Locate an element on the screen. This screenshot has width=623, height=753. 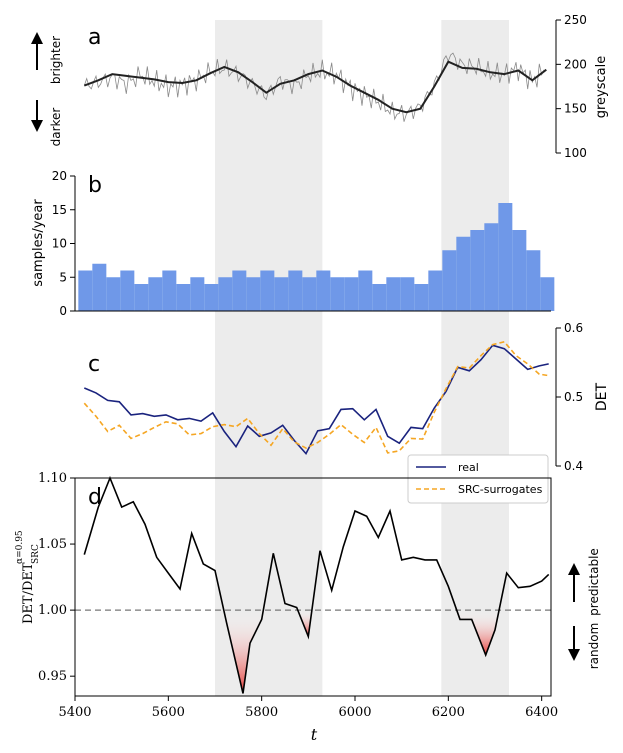
b-tick-label-10: 10 is located at coordinates (59, 244).